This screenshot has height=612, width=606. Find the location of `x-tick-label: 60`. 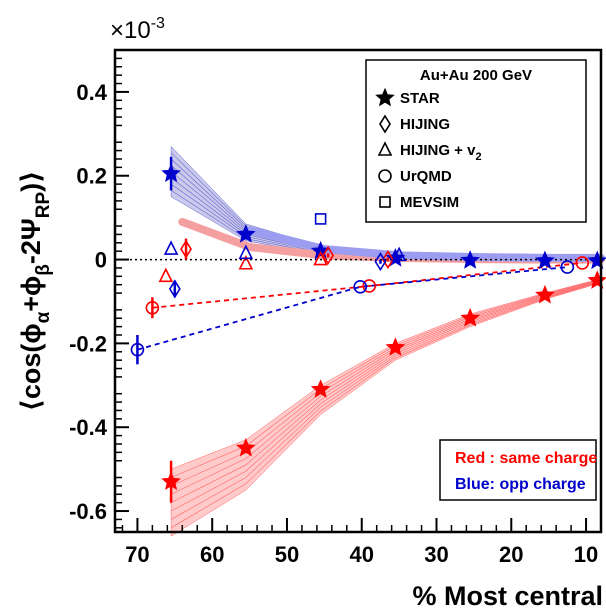

x-tick-label: 60 is located at coordinates (212, 554).